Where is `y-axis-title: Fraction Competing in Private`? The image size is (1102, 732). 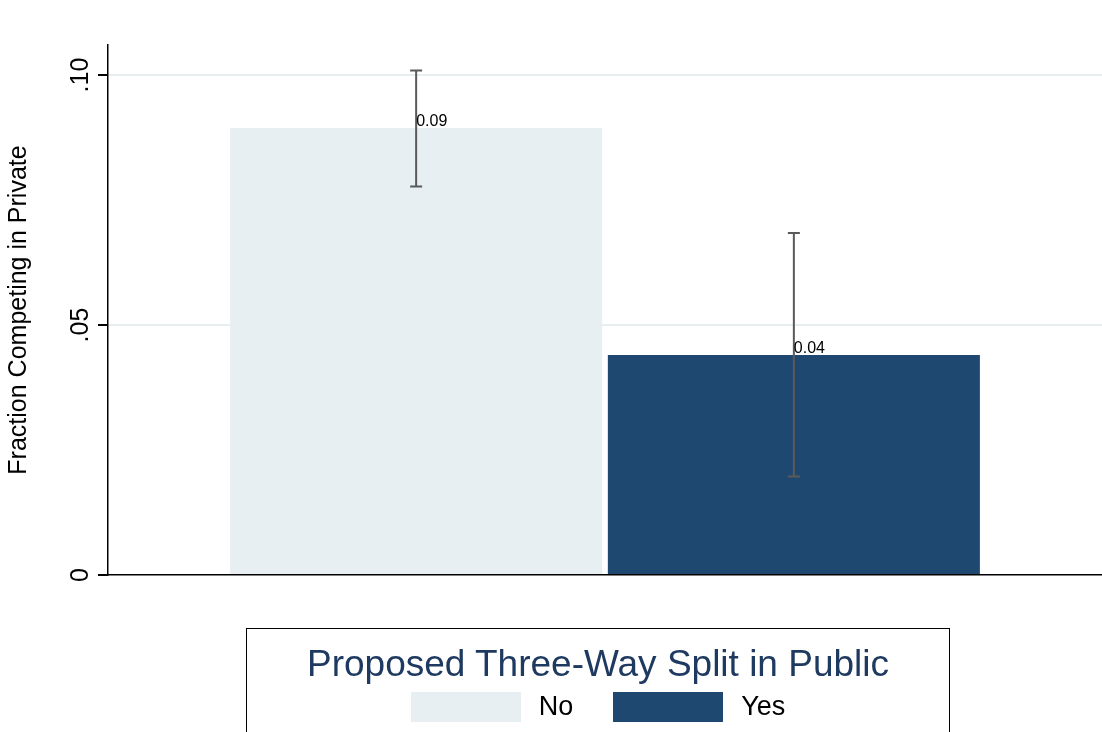 y-axis-title: Fraction Competing in Private is located at coordinates (16, 310).